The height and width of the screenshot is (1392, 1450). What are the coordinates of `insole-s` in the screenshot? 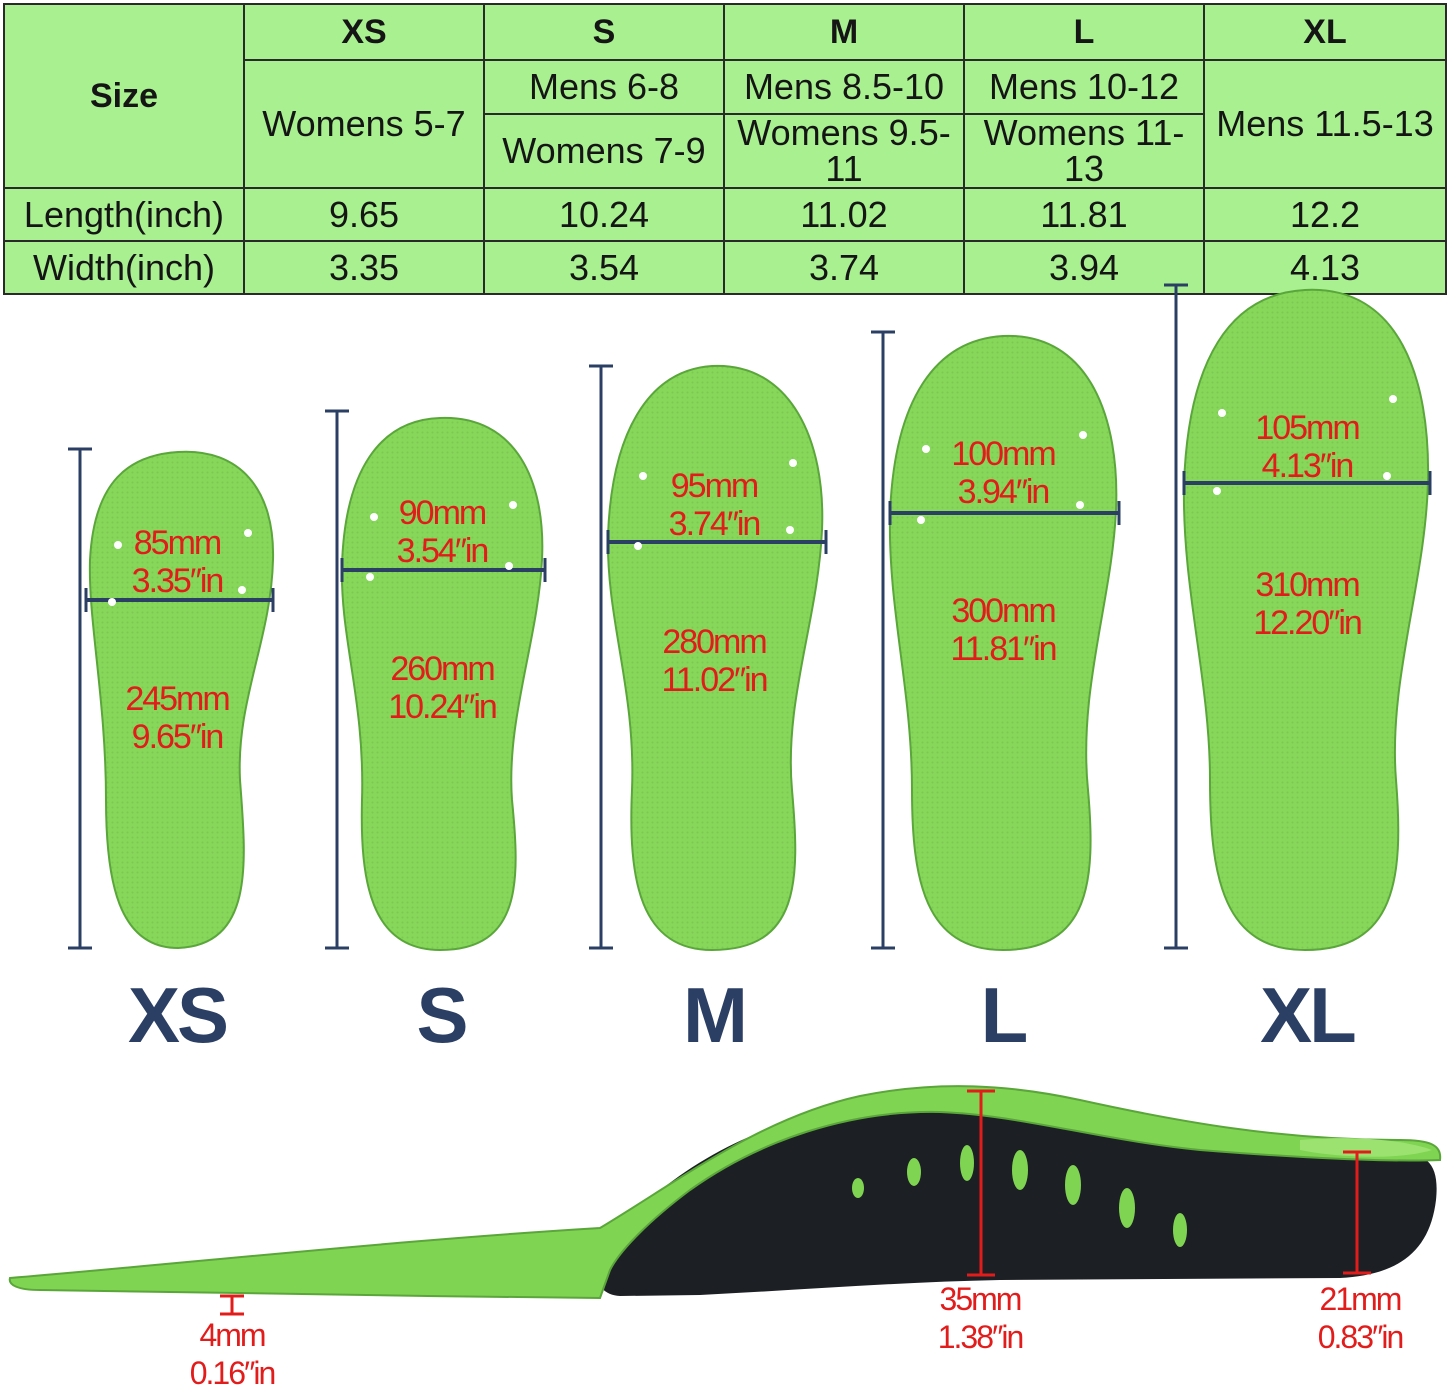 It's located at (436, 680).